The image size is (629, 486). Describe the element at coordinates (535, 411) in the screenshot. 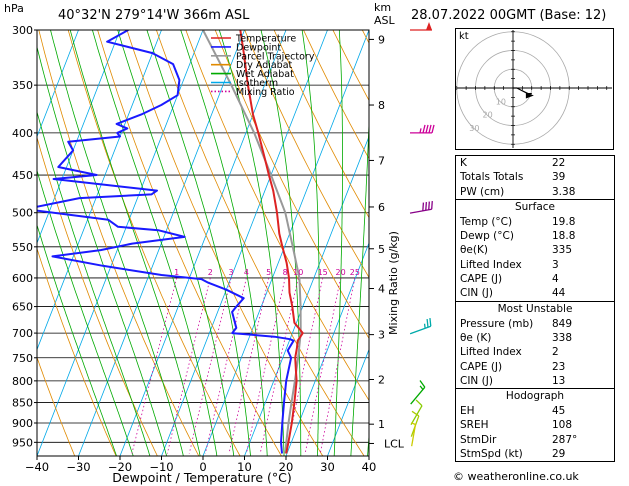

I see `index-row: EH 45` at that location.